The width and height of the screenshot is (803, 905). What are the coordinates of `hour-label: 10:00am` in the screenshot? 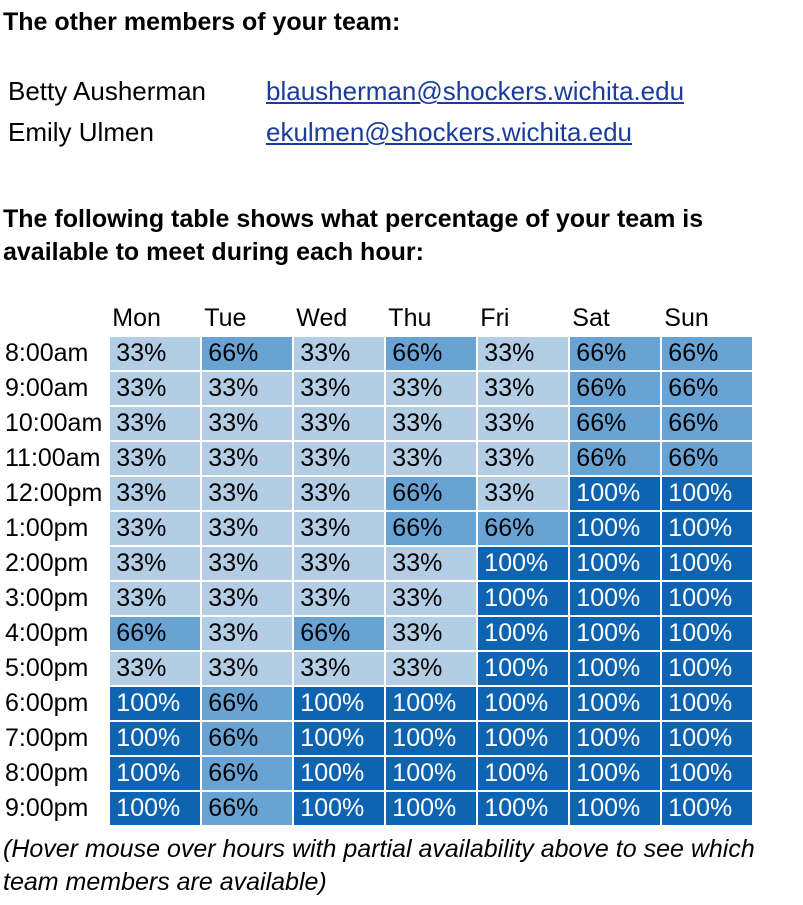 It's located at (54, 423).